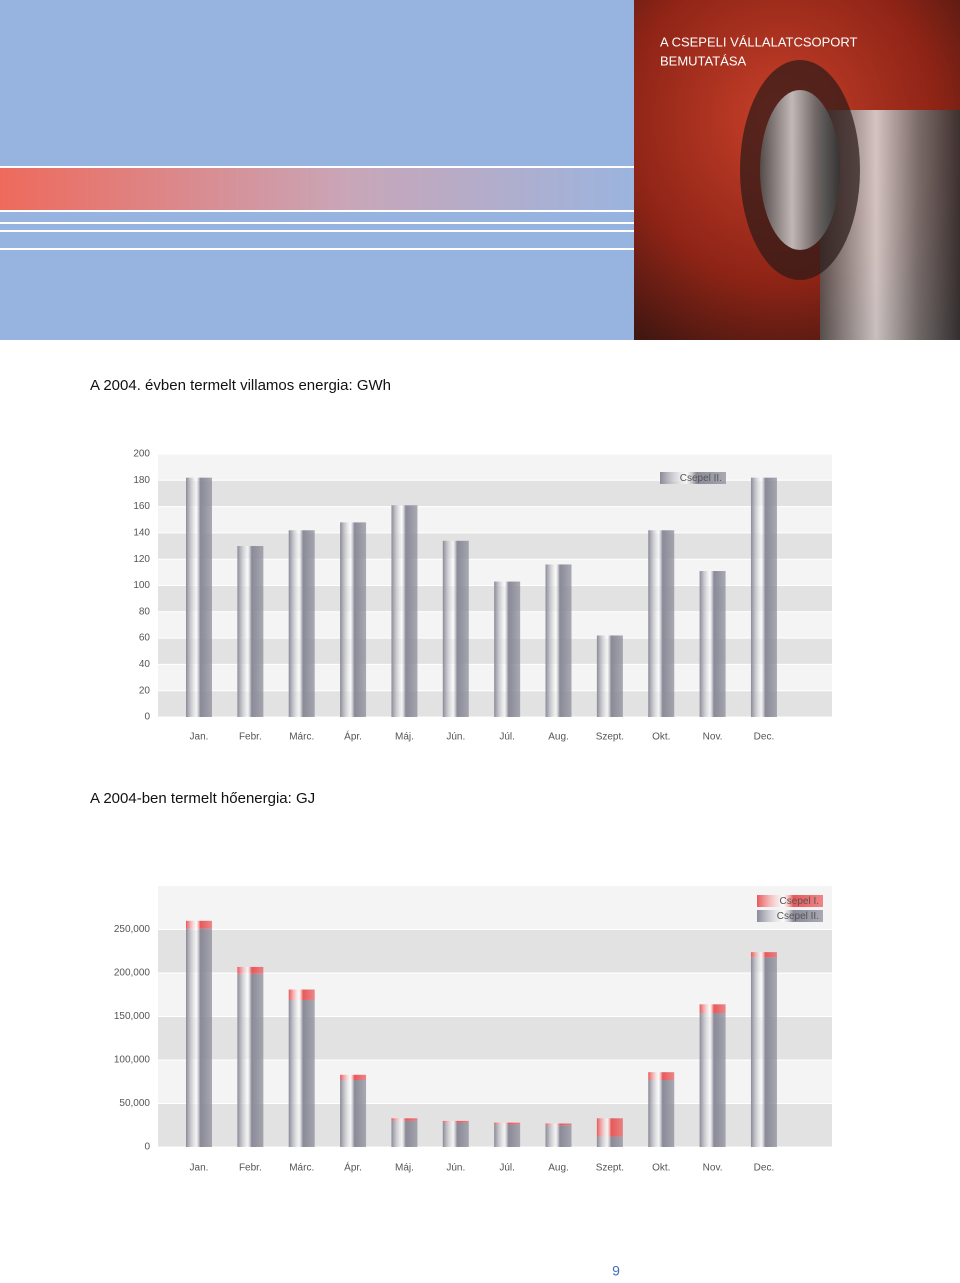  I want to click on y-tick-label: 100, so click(141, 585).